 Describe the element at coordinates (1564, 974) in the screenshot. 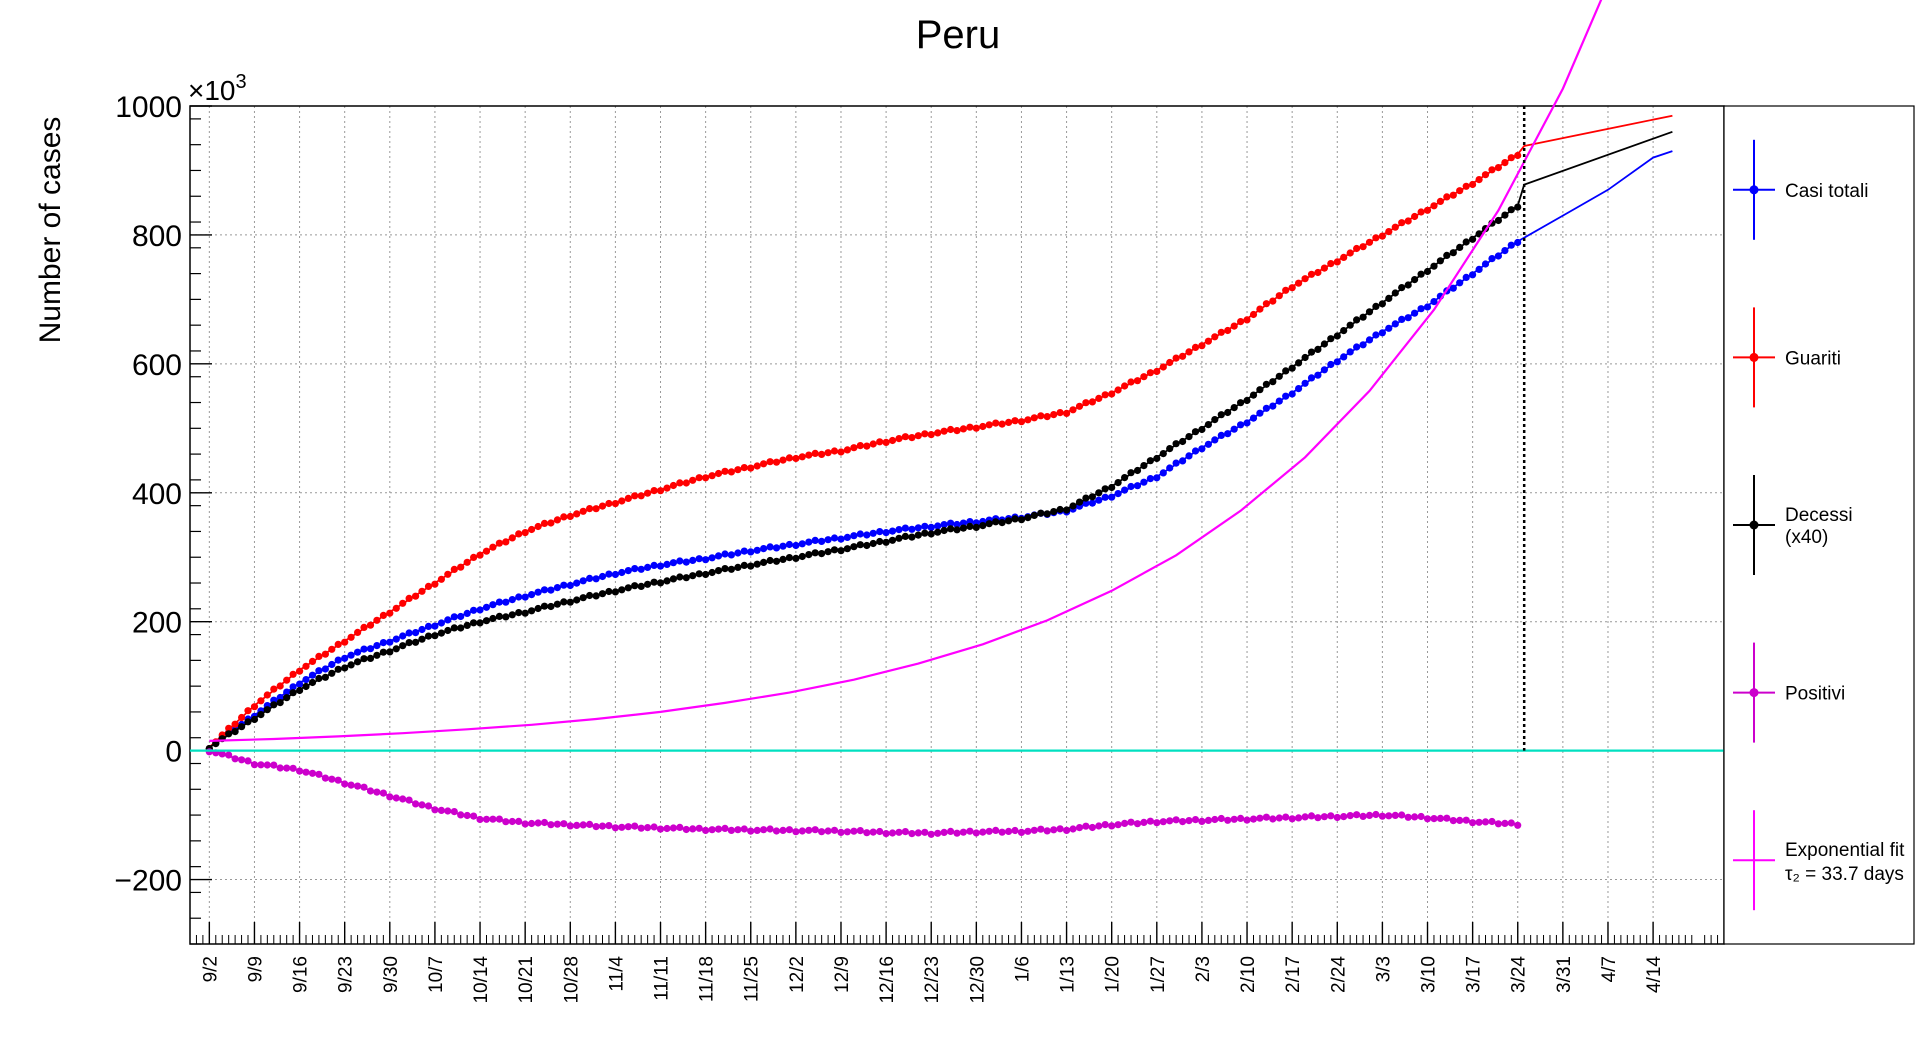

I see `x-tick-label: 3/31` at that location.